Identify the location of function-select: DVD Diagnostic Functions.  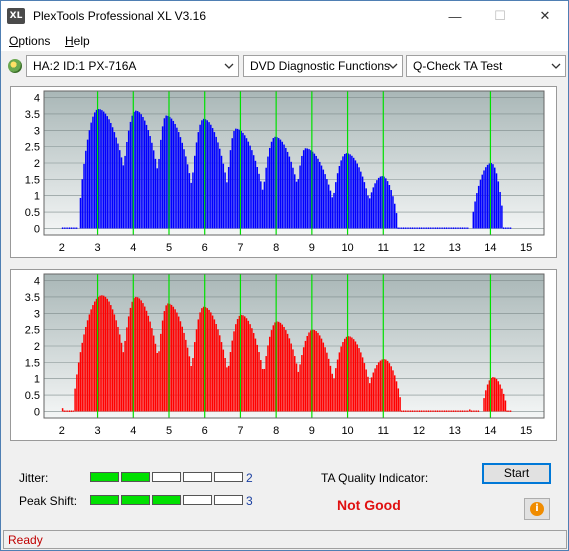
(323, 66).